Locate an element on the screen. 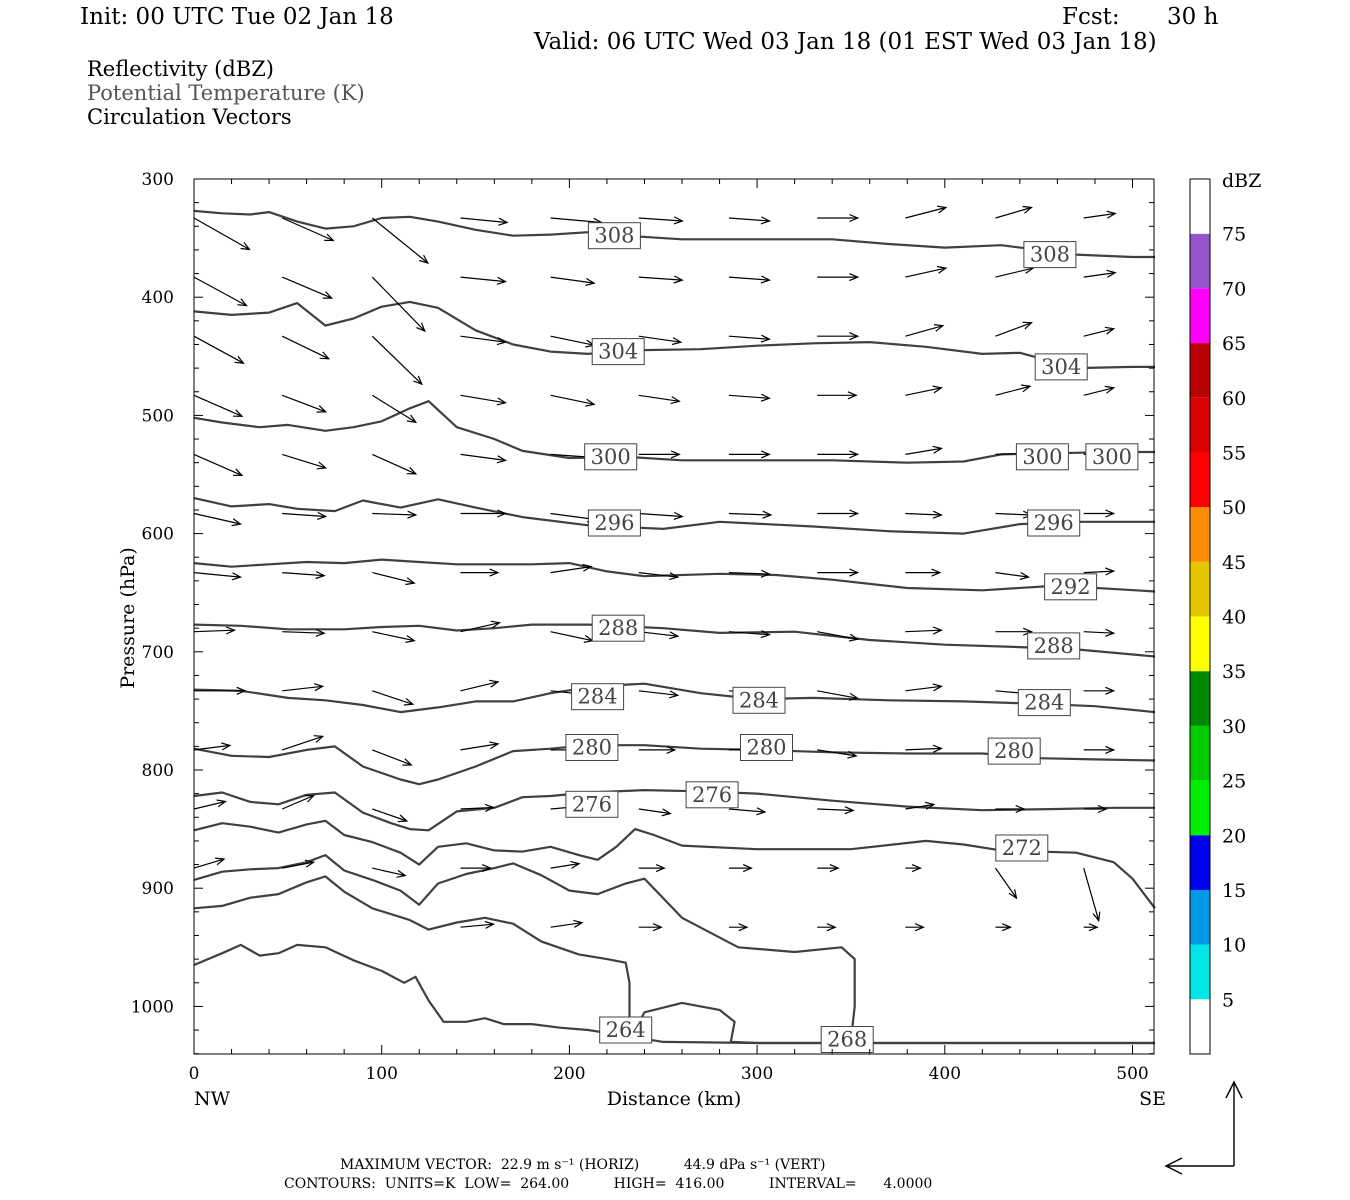  colorbar-tick-label: 65 is located at coordinates (1234, 344).